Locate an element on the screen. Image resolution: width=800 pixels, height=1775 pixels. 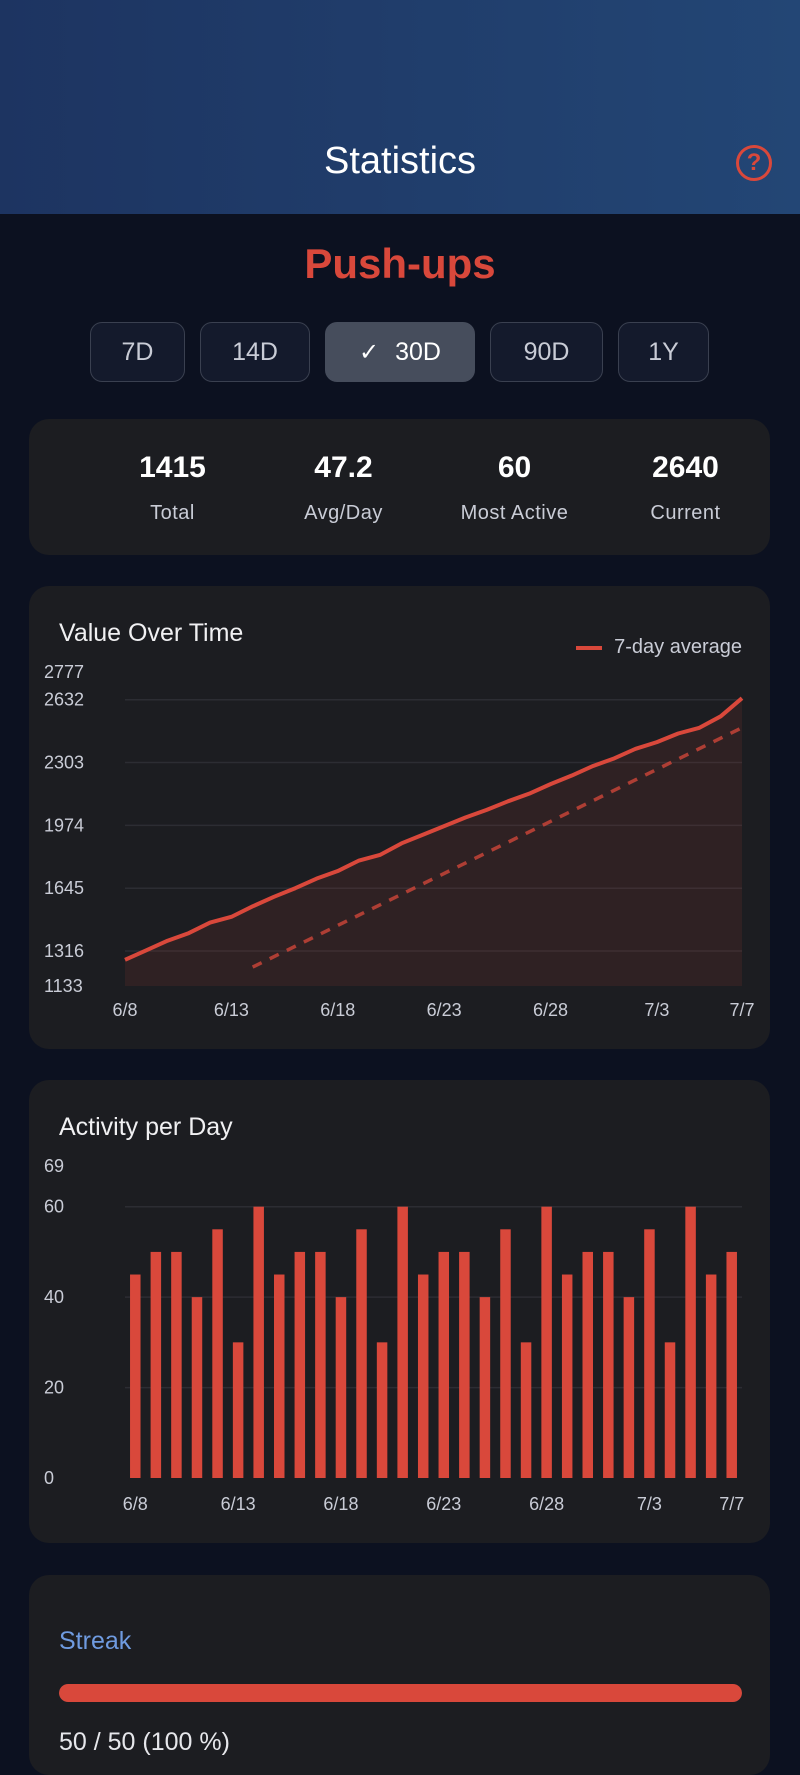
streak-card: Streak 50 / 50 (100 %) is located at coordinates (399, 1675).